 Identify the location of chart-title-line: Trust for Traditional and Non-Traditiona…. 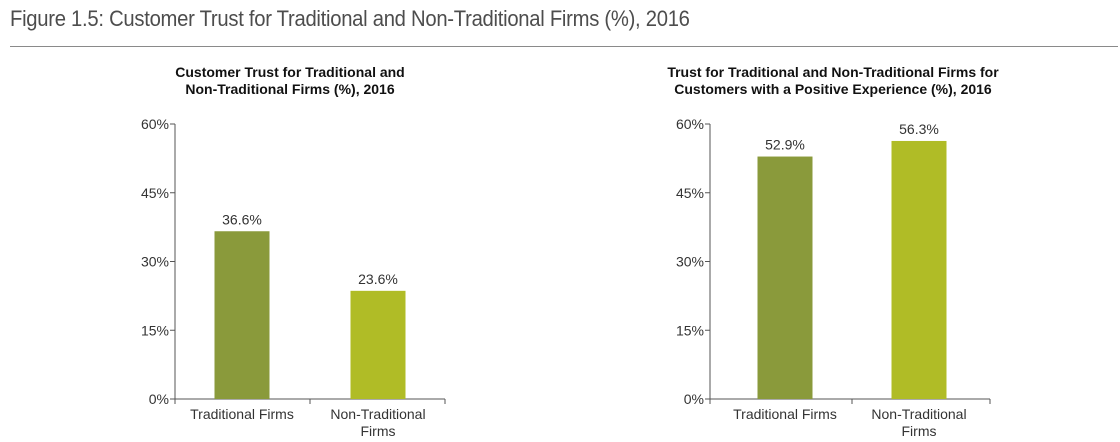
(833, 72).